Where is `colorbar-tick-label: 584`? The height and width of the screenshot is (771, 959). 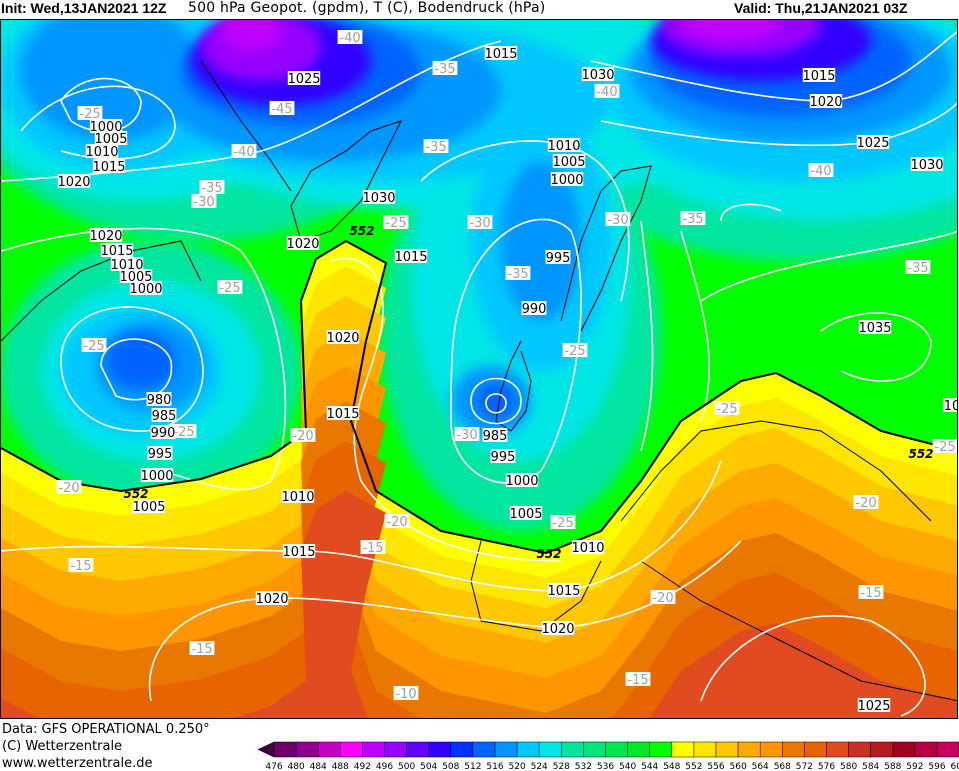 colorbar-tick-label: 584 is located at coordinates (870, 766).